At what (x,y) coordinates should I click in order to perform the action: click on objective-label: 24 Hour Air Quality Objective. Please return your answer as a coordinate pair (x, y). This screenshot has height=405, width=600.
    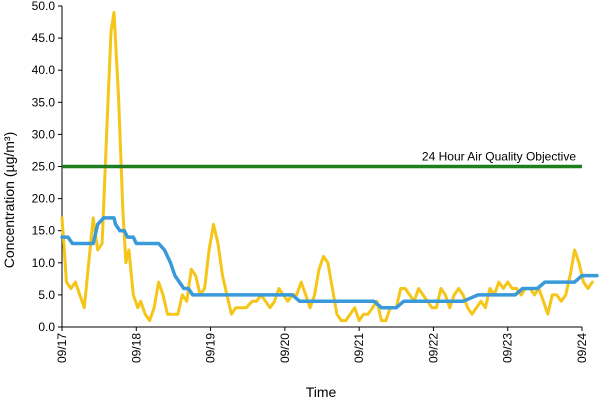
    Looking at the image, I should click on (499, 157).